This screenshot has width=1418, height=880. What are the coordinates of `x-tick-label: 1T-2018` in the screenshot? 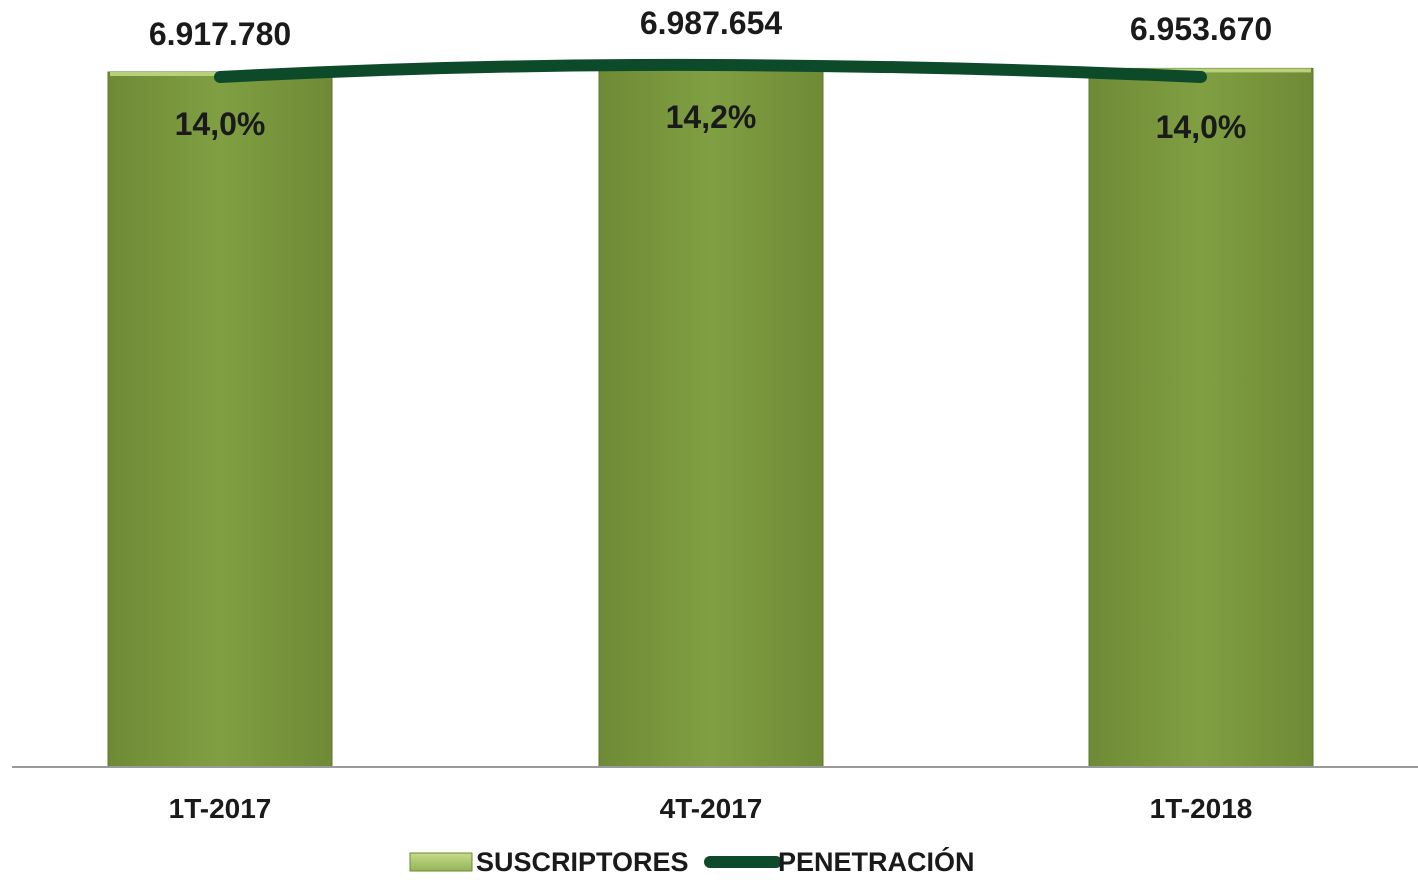 It's located at (1201, 808).